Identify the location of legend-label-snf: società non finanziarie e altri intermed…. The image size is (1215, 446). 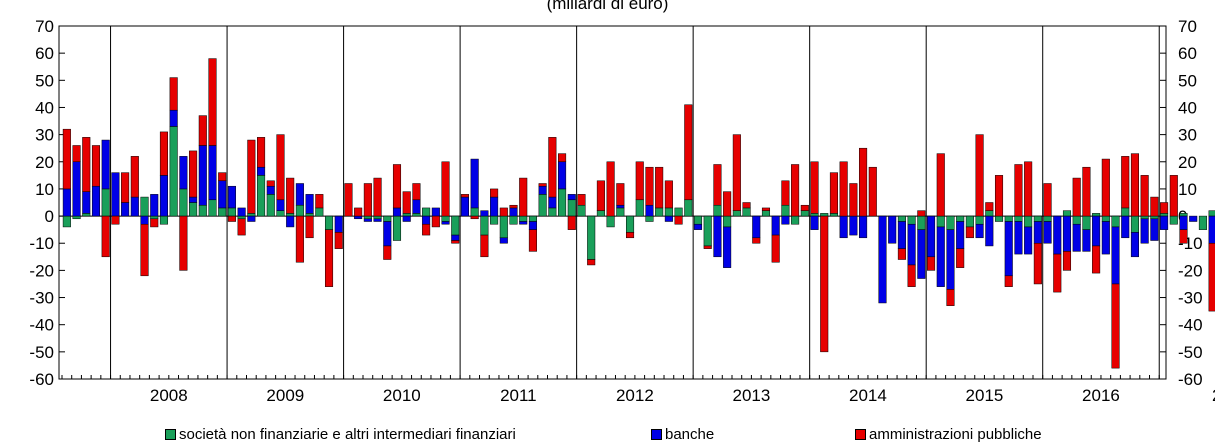
(347, 434).